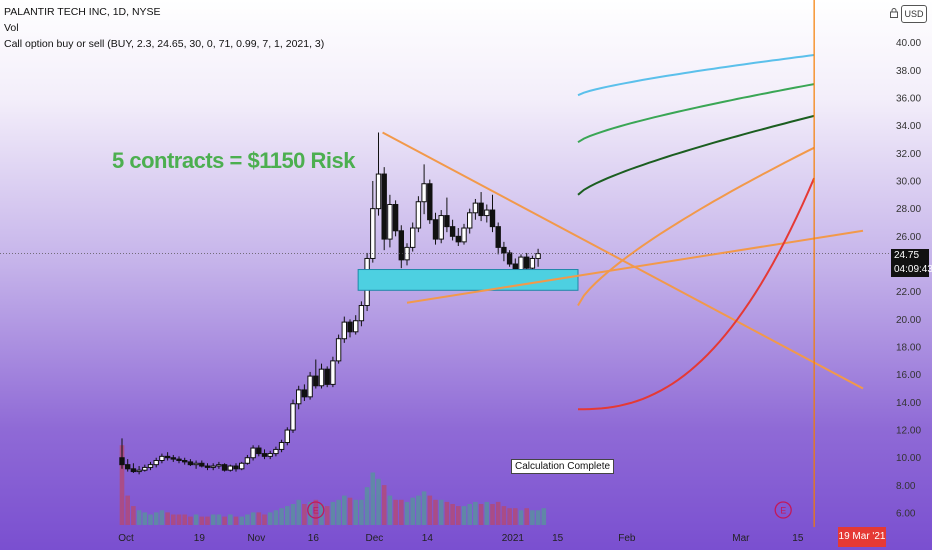  What do you see at coordinates (908, 320) in the screenshot?
I see `price-axis-tick: 20.00` at bounding box center [908, 320].